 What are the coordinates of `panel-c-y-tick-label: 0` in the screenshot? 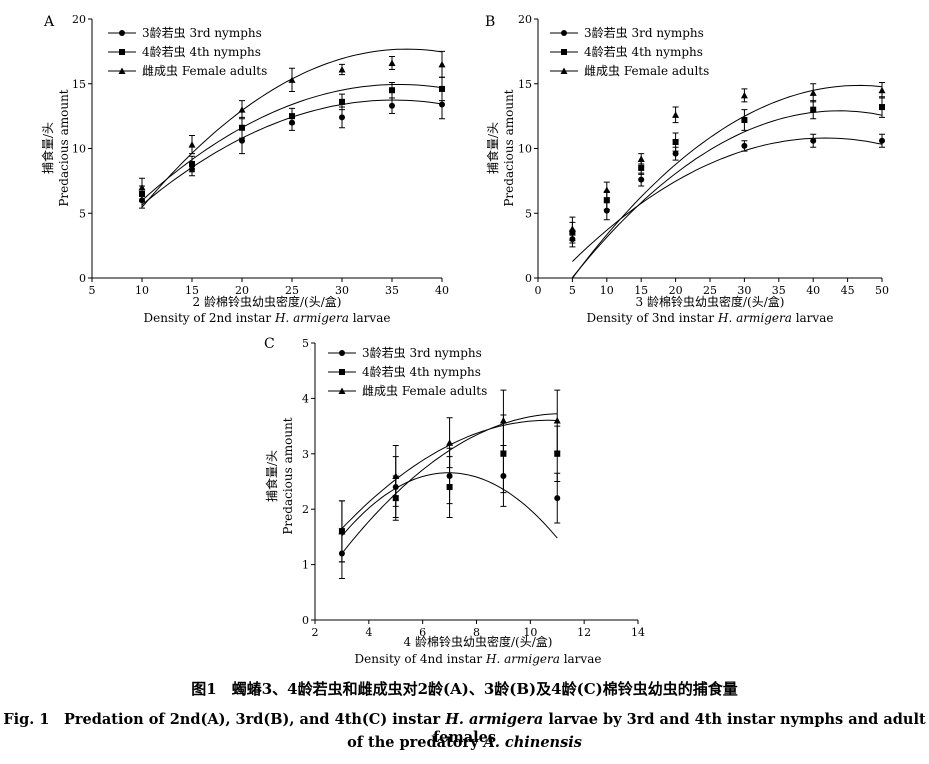 It's located at (305, 620).